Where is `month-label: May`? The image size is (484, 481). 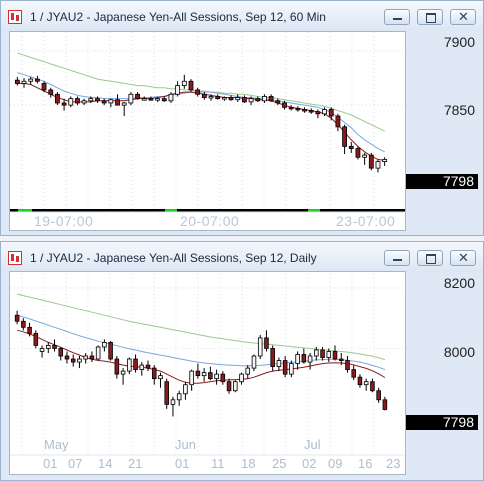
month-label: May is located at coordinates (56, 444).